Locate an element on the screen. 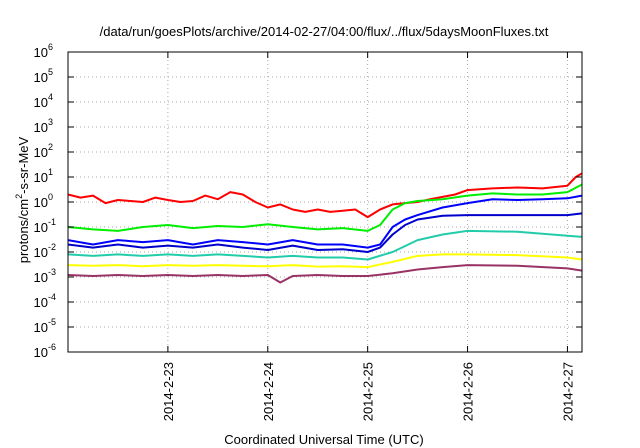 This screenshot has height=448, width=640. y-tick-exponent: -4 is located at coordinates (52, 297).